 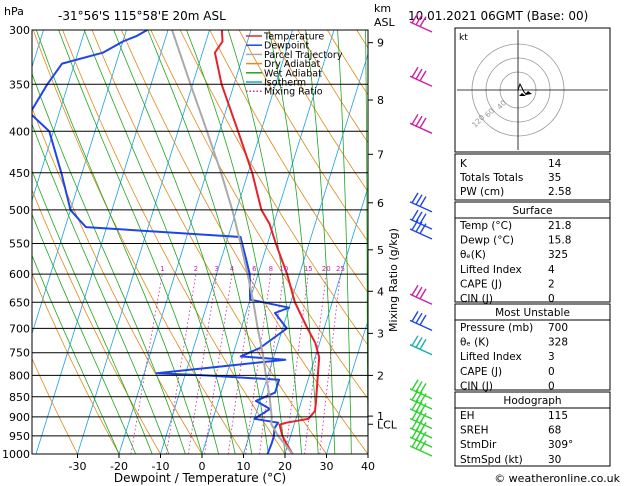 What do you see at coordinates (19, 397) in the screenshot?
I see `pressure-tick-label: 850` at bounding box center [19, 397].